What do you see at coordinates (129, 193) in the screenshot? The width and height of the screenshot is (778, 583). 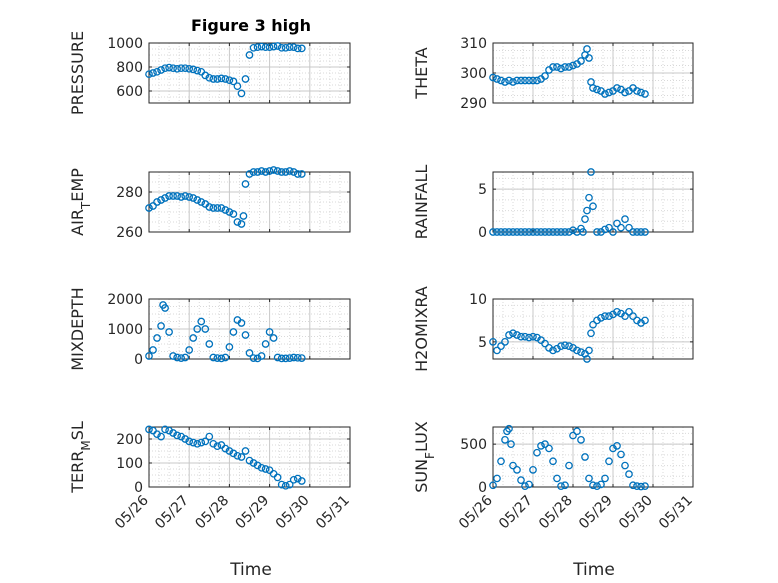 I see `y-tick-label: 280` at bounding box center [129, 193].